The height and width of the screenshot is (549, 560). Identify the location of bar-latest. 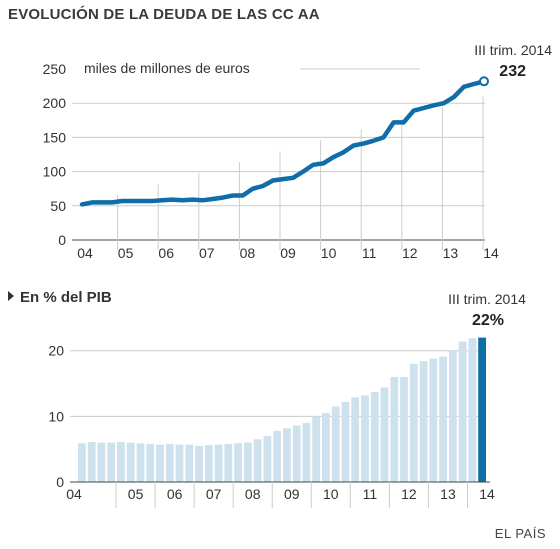
(482, 409).